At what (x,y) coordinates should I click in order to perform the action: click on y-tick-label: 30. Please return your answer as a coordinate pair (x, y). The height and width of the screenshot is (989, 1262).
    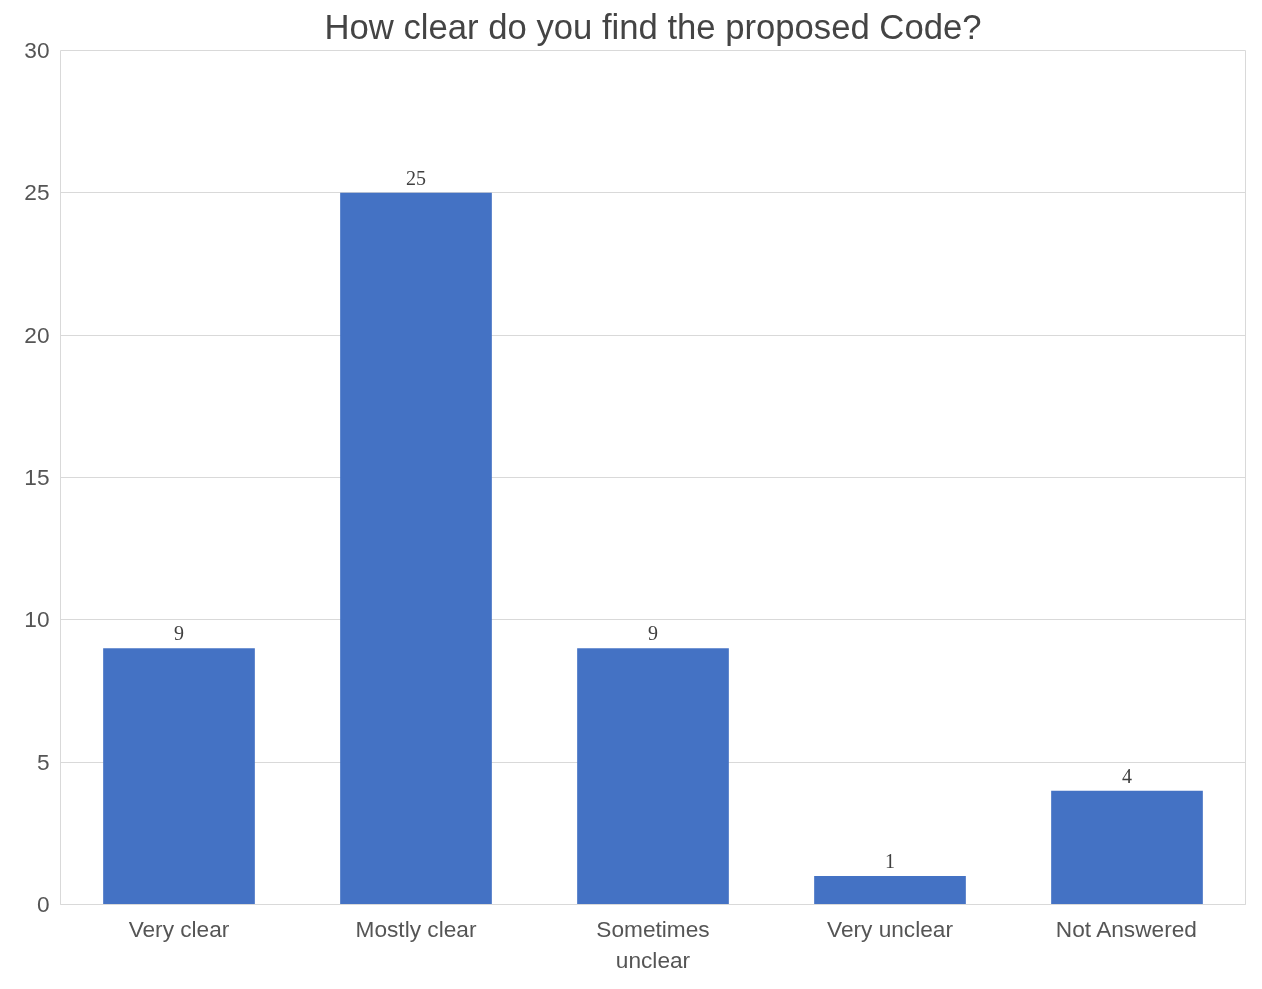
    Looking at the image, I should click on (37, 50).